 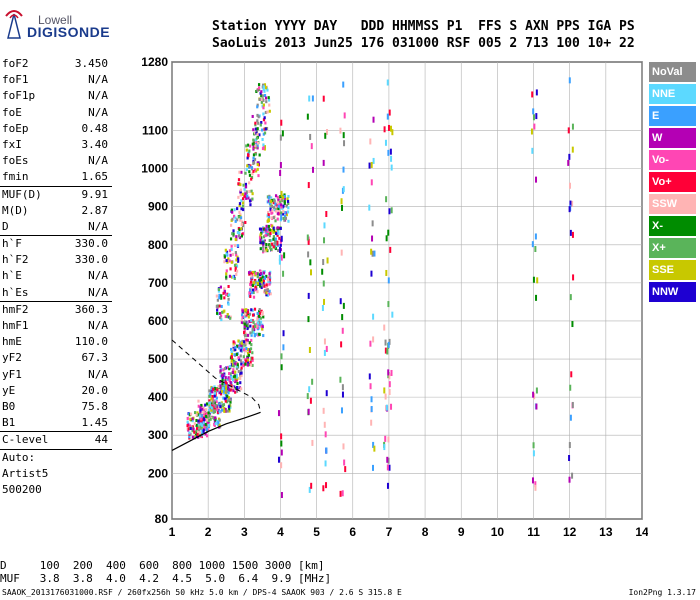 What do you see at coordinates (316, 532) in the screenshot?
I see `x-tick-label: 5` at bounding box center [316, 532].